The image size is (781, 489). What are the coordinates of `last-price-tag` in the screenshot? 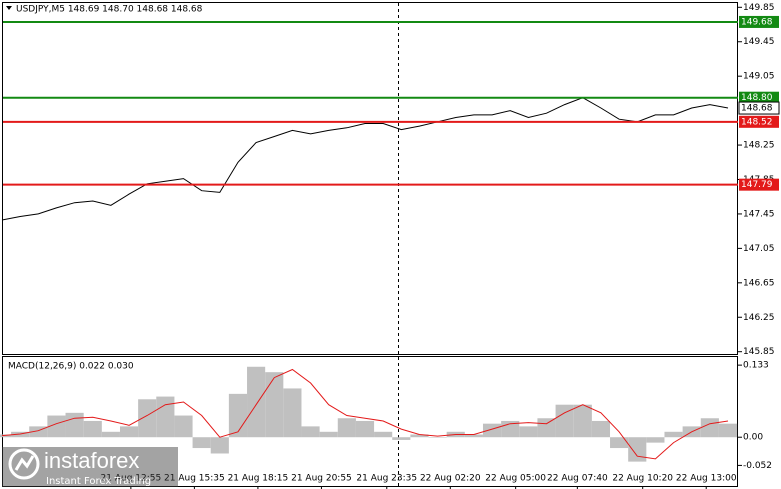 It's located at (759, 108).